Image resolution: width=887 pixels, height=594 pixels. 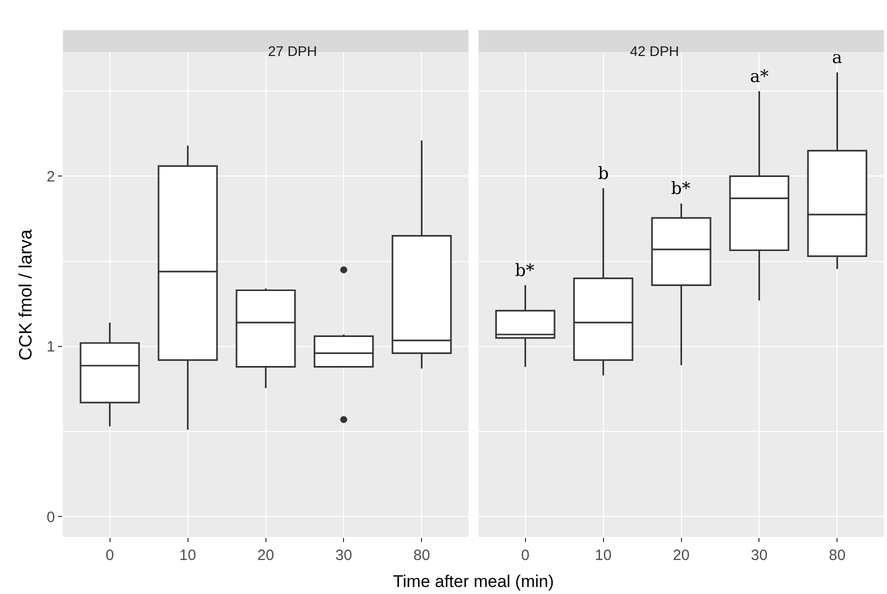 What do you see at coordinates (50, 517) in the screenshot?
I see `y-tick-label: 0` at bounding box center [50, 517].